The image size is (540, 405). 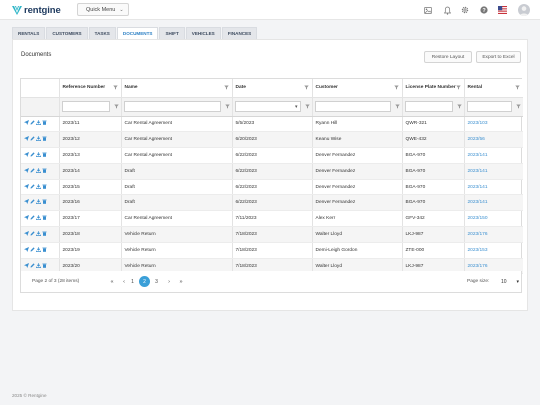 What do you see at coordinates (272, 88) in the screenshot?
I see `column-header: Date` at bounding box center [272, 88].